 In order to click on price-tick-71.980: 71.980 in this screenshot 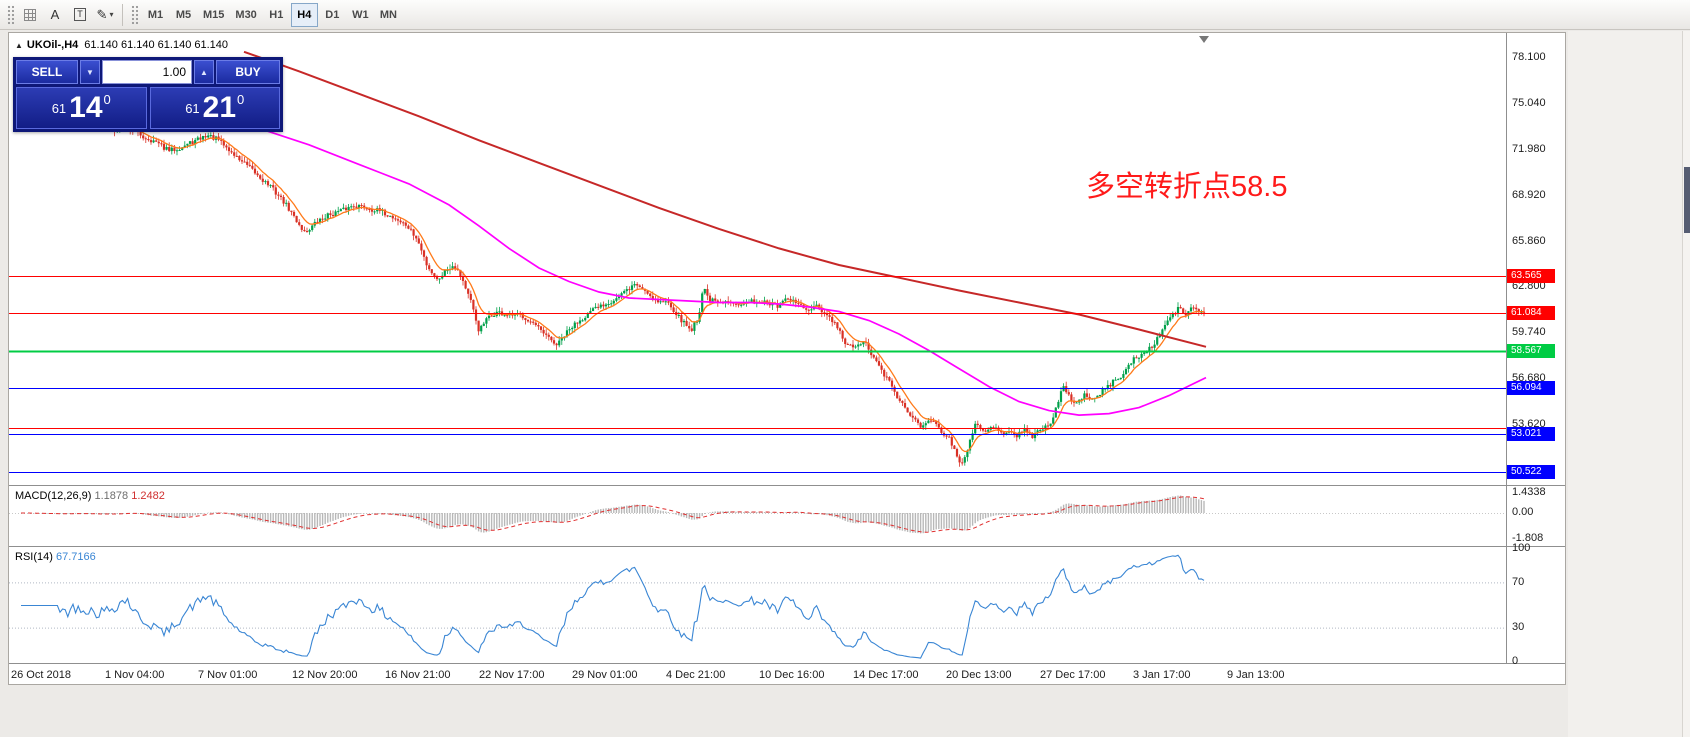, I will do `click(1529, 149)`.